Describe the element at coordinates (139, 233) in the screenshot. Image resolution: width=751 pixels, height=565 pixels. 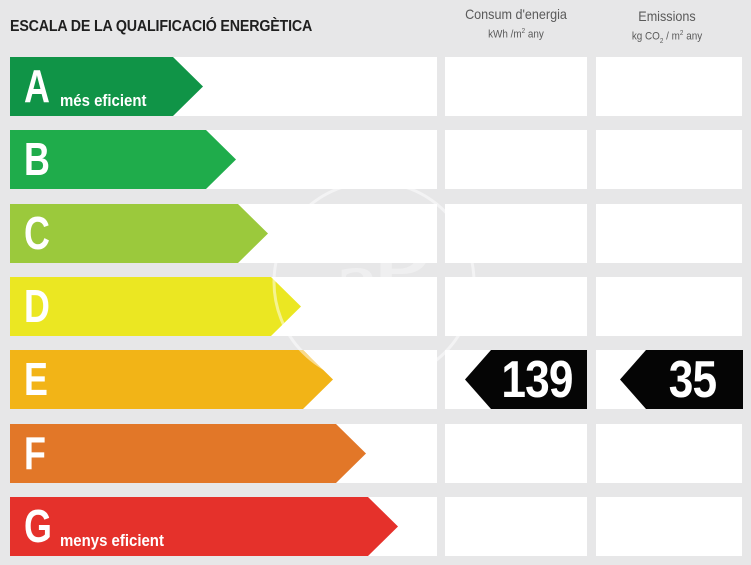
I see `band-c: C` at that location.